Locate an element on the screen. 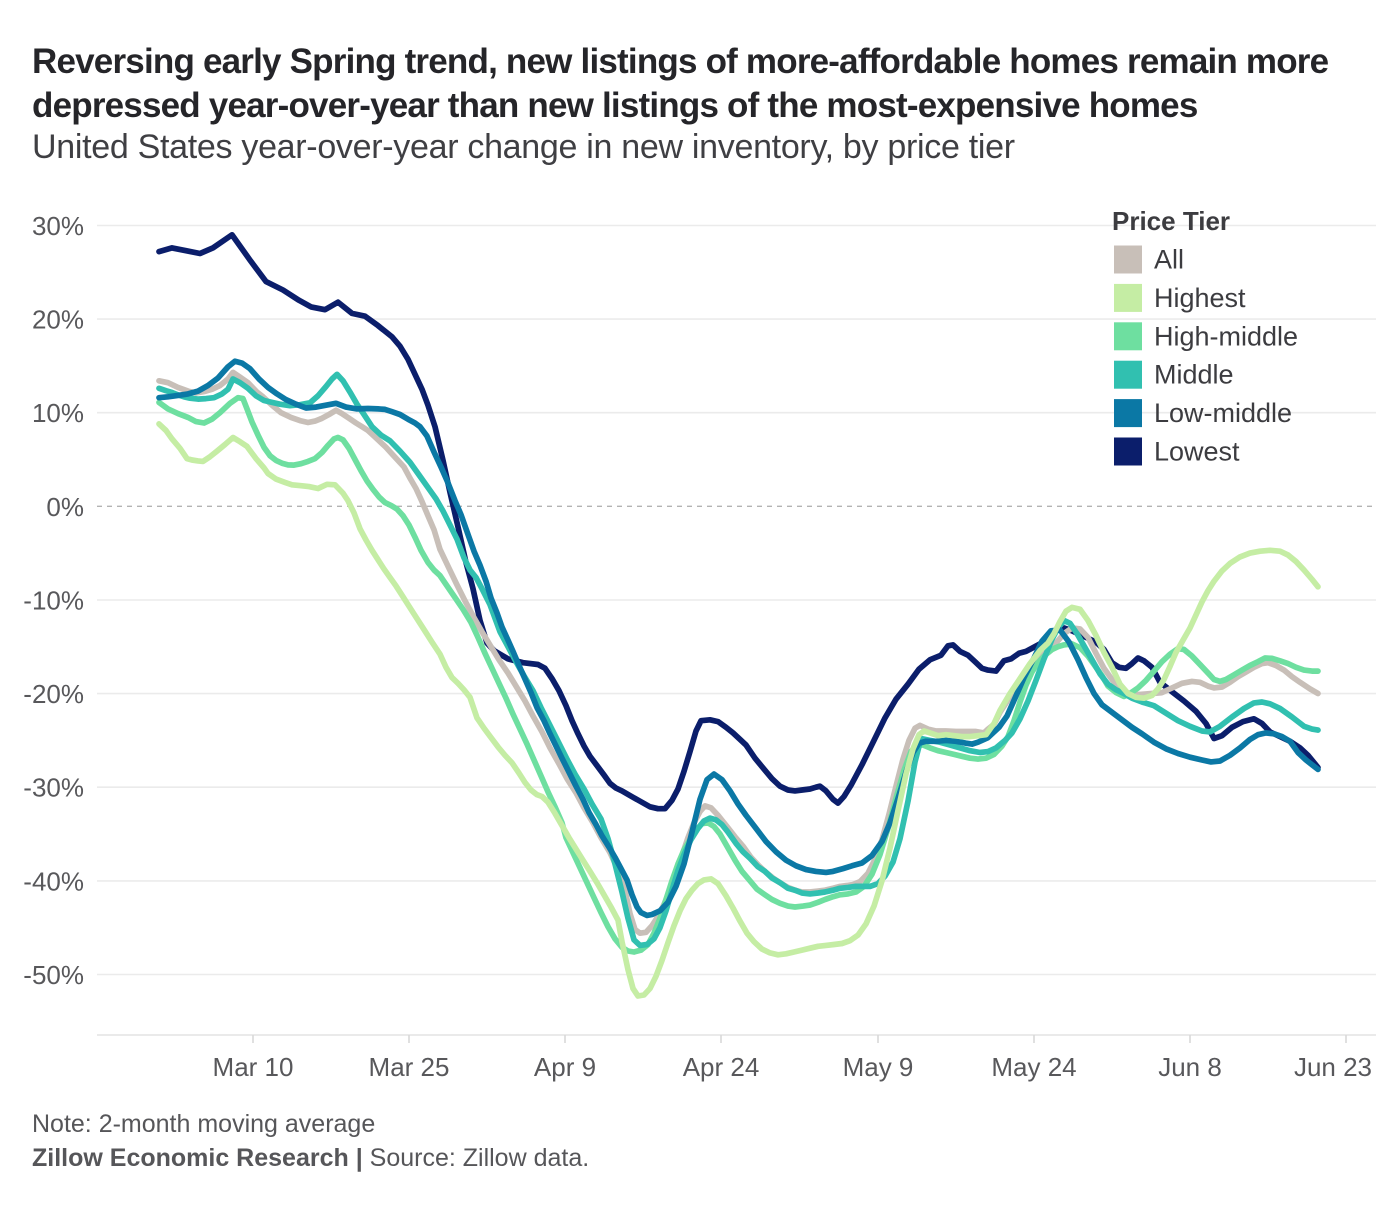 The width and height of the screenshot is (1400, 1205). svg-text: -50% is located at coordinates (53, 975).